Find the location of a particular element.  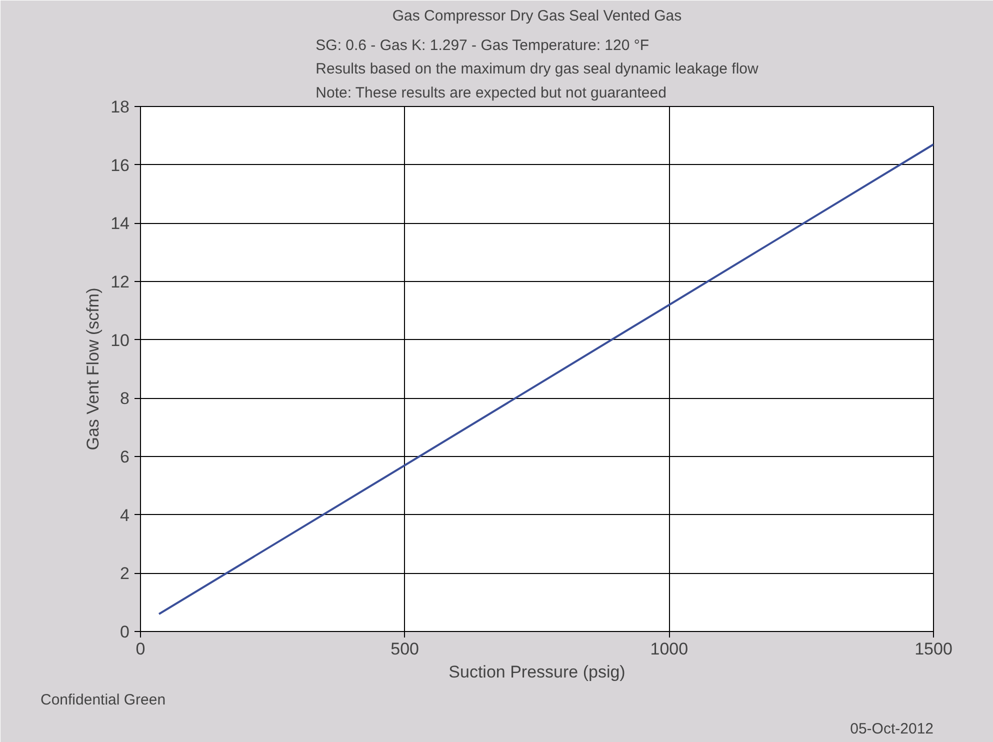

text: Confidential Green is located at coordinates (103, 700).